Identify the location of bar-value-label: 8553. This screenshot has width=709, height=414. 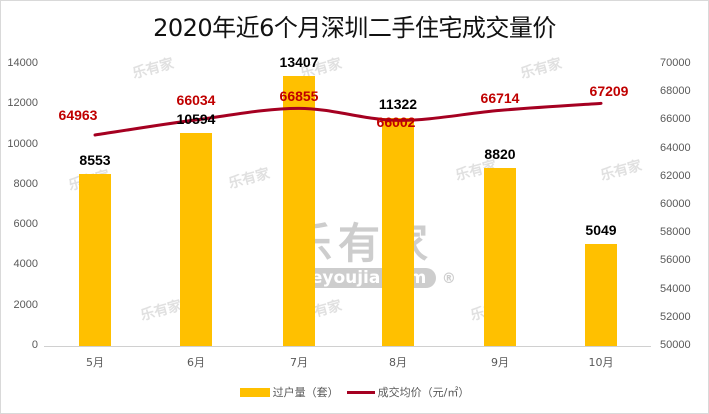
(95, 159).